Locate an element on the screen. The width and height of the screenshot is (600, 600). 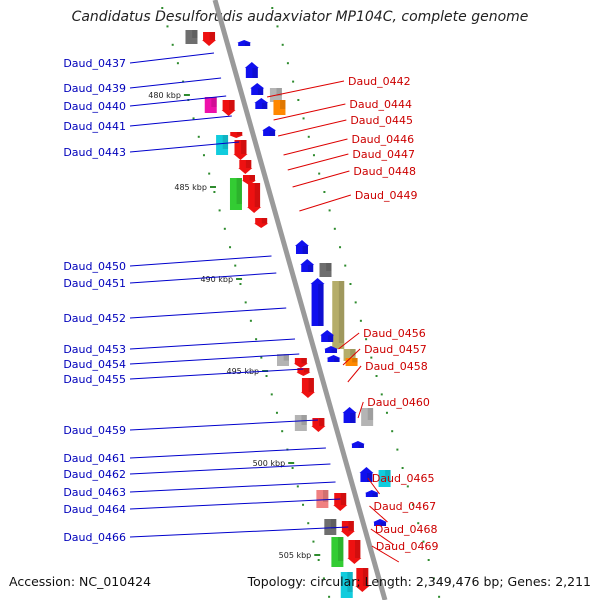
gene-label-daud-0457: Daud_0457 is located at coordinates (395, 349).